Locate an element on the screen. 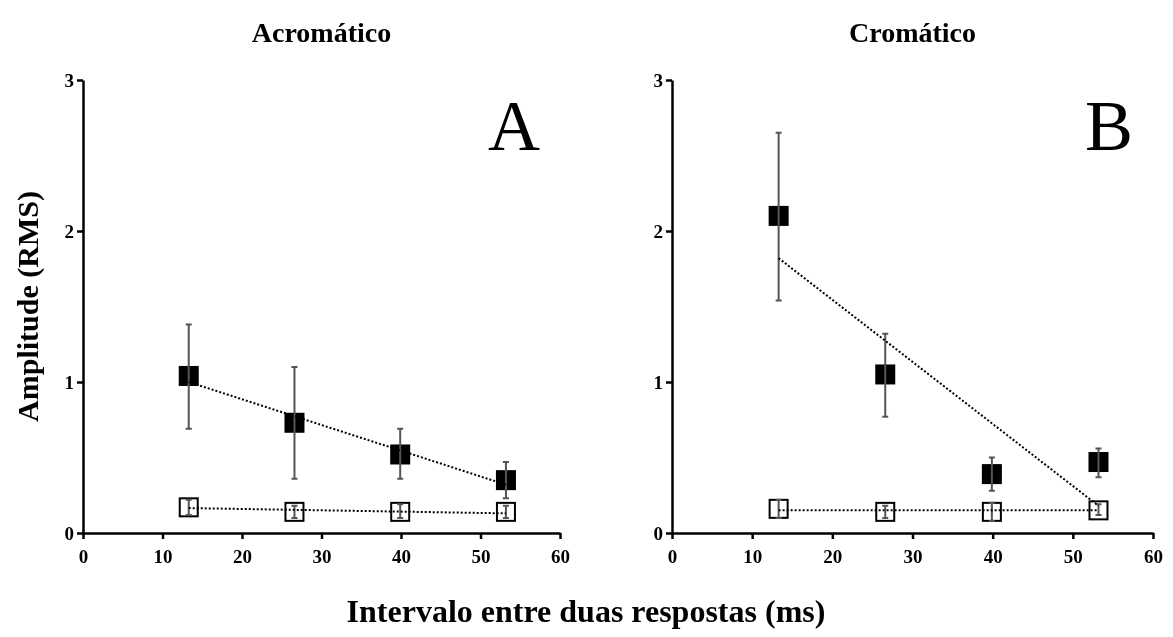  chart-title: Cromático is located at coordinates (912, 32).